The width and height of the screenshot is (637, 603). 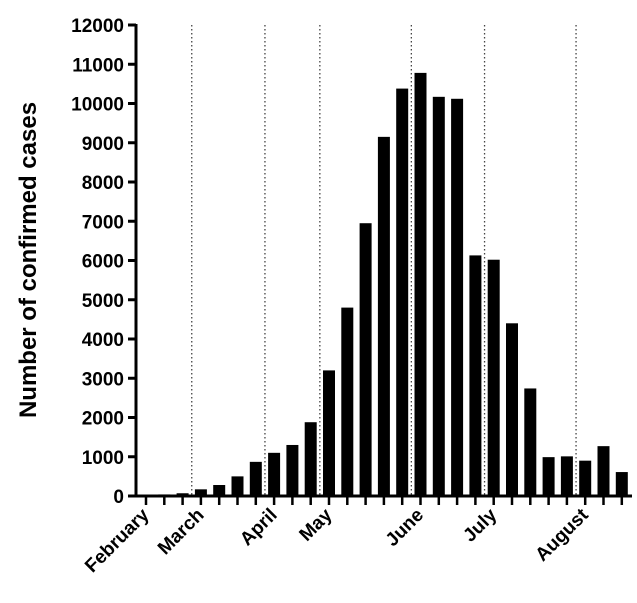 What do you see at coordinates (28, 260) in the screenshot?
I see `y-axis-label: Number of confirmed cases` at bounding box center [28, 260].